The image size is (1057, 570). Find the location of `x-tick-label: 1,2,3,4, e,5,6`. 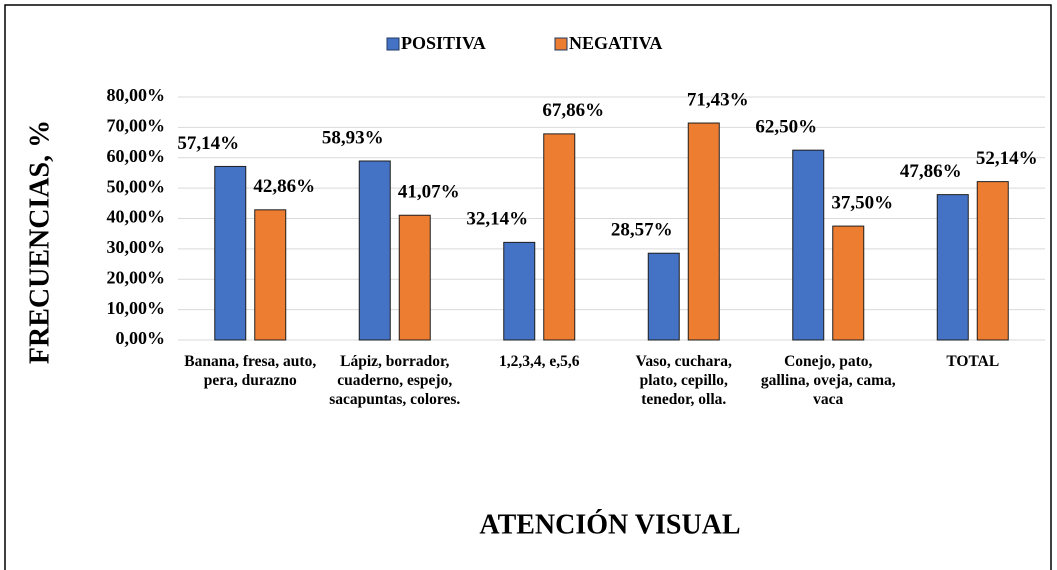

x-tick-label: 1,2,3,4, e,5,6 is located at coordinates (539, 361).